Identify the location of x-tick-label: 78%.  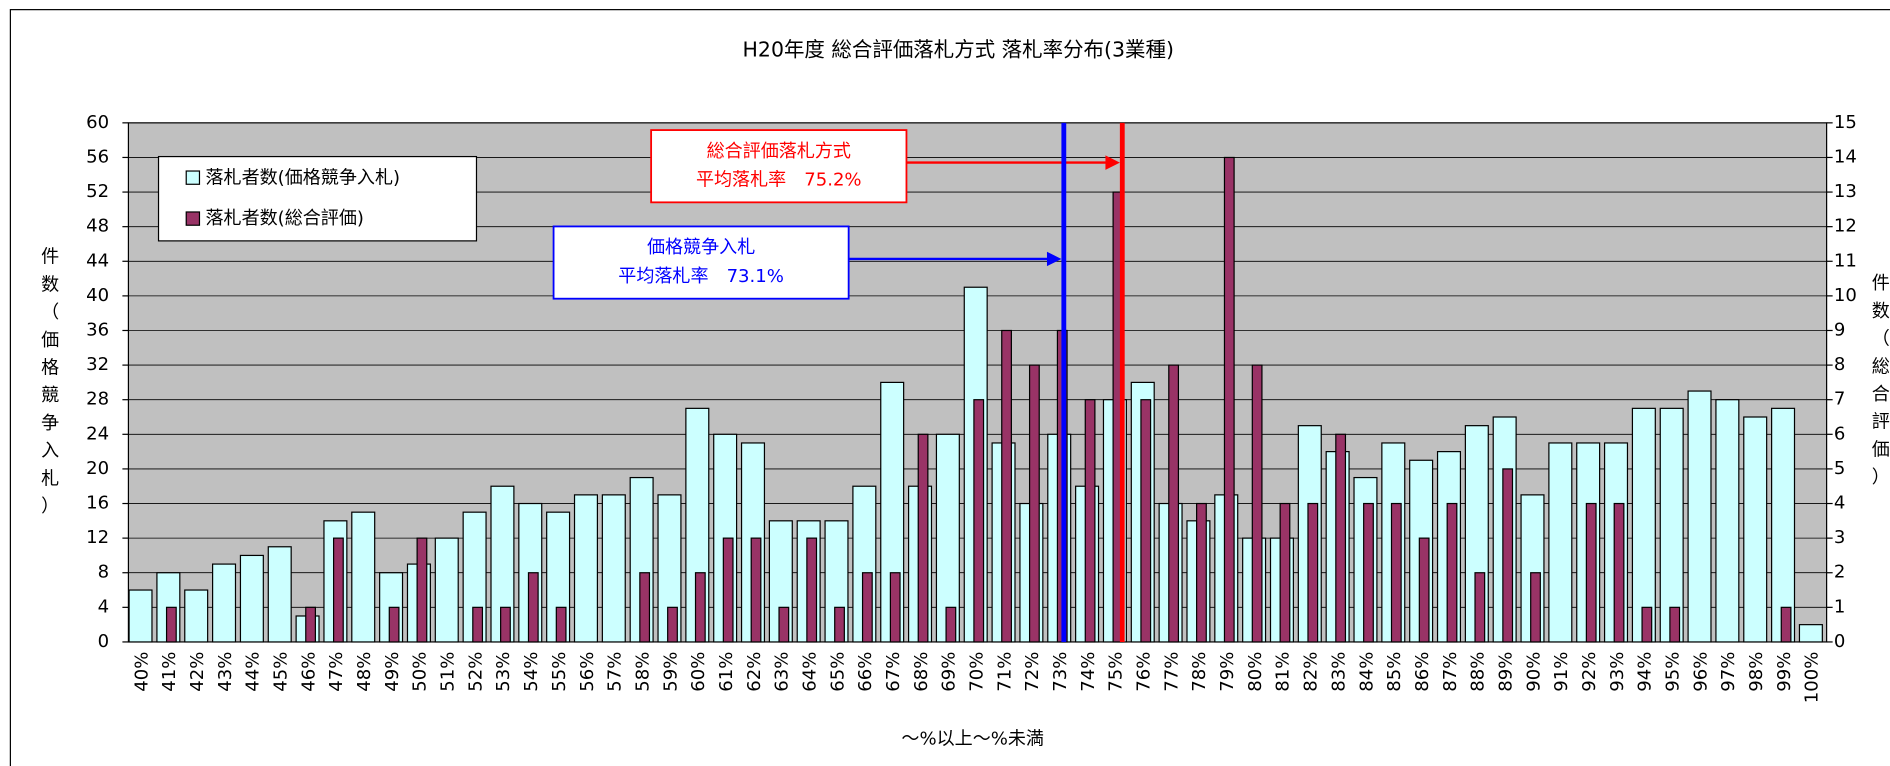
(1199, 672).